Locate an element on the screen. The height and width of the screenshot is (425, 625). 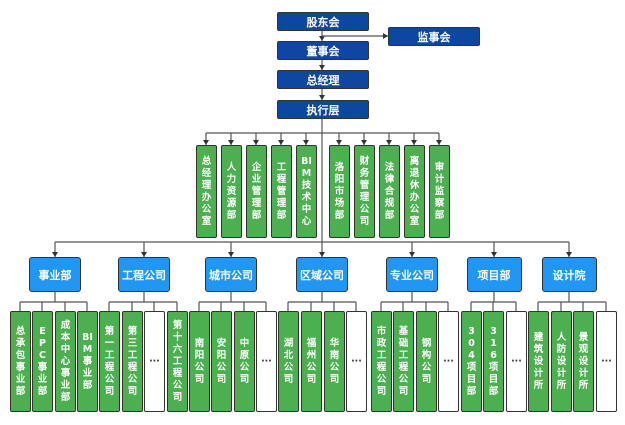
division-box-label: 事业部 is located at coordinates (55, 275).